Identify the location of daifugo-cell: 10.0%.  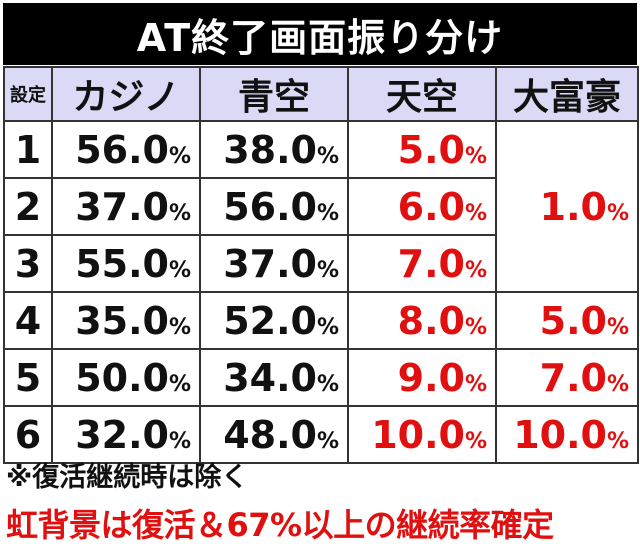
(567, 434).